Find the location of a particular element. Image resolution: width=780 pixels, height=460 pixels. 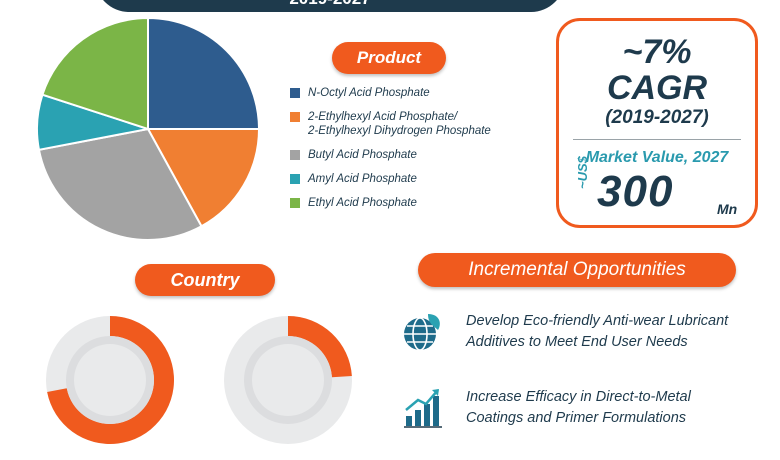

legend-item: Ethyl Acid Phosphate is located at coordinates (410, 203).